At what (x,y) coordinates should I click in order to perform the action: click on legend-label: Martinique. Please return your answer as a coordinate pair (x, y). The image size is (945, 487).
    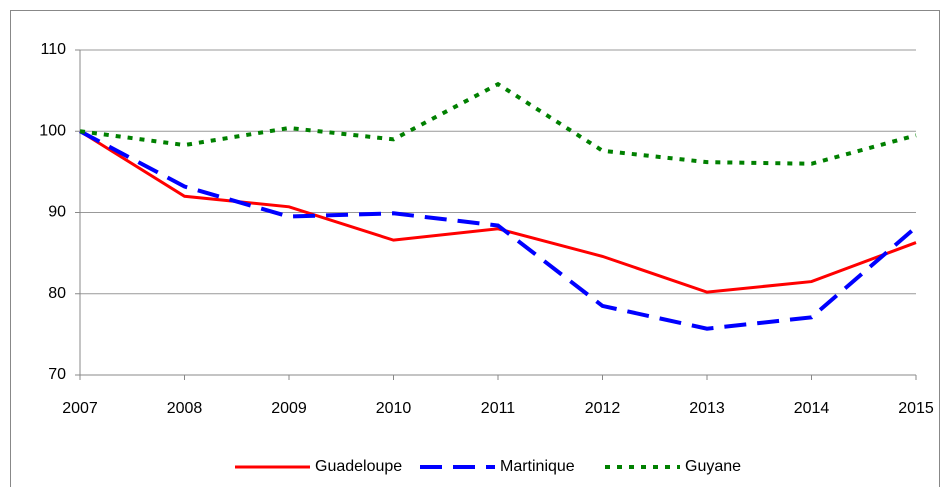
    Looking at the image, I should click on (537, 466).